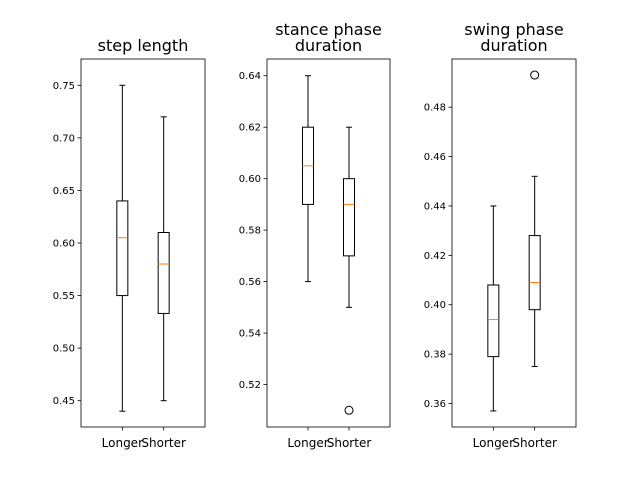 The image size is (640, 480). I want to click on y-tick-label: 0.62, so click(250, 128).